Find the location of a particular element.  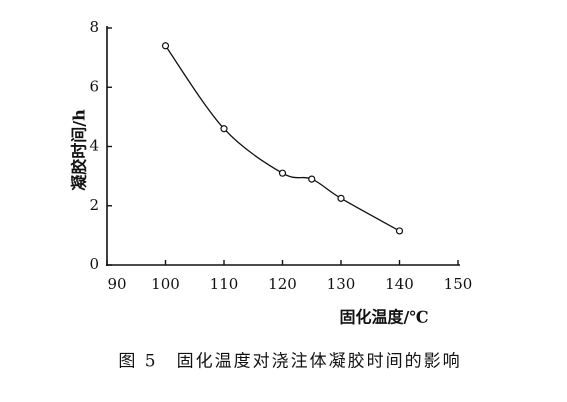

y-tick-label: 0 is located at coordinates (94, 264).